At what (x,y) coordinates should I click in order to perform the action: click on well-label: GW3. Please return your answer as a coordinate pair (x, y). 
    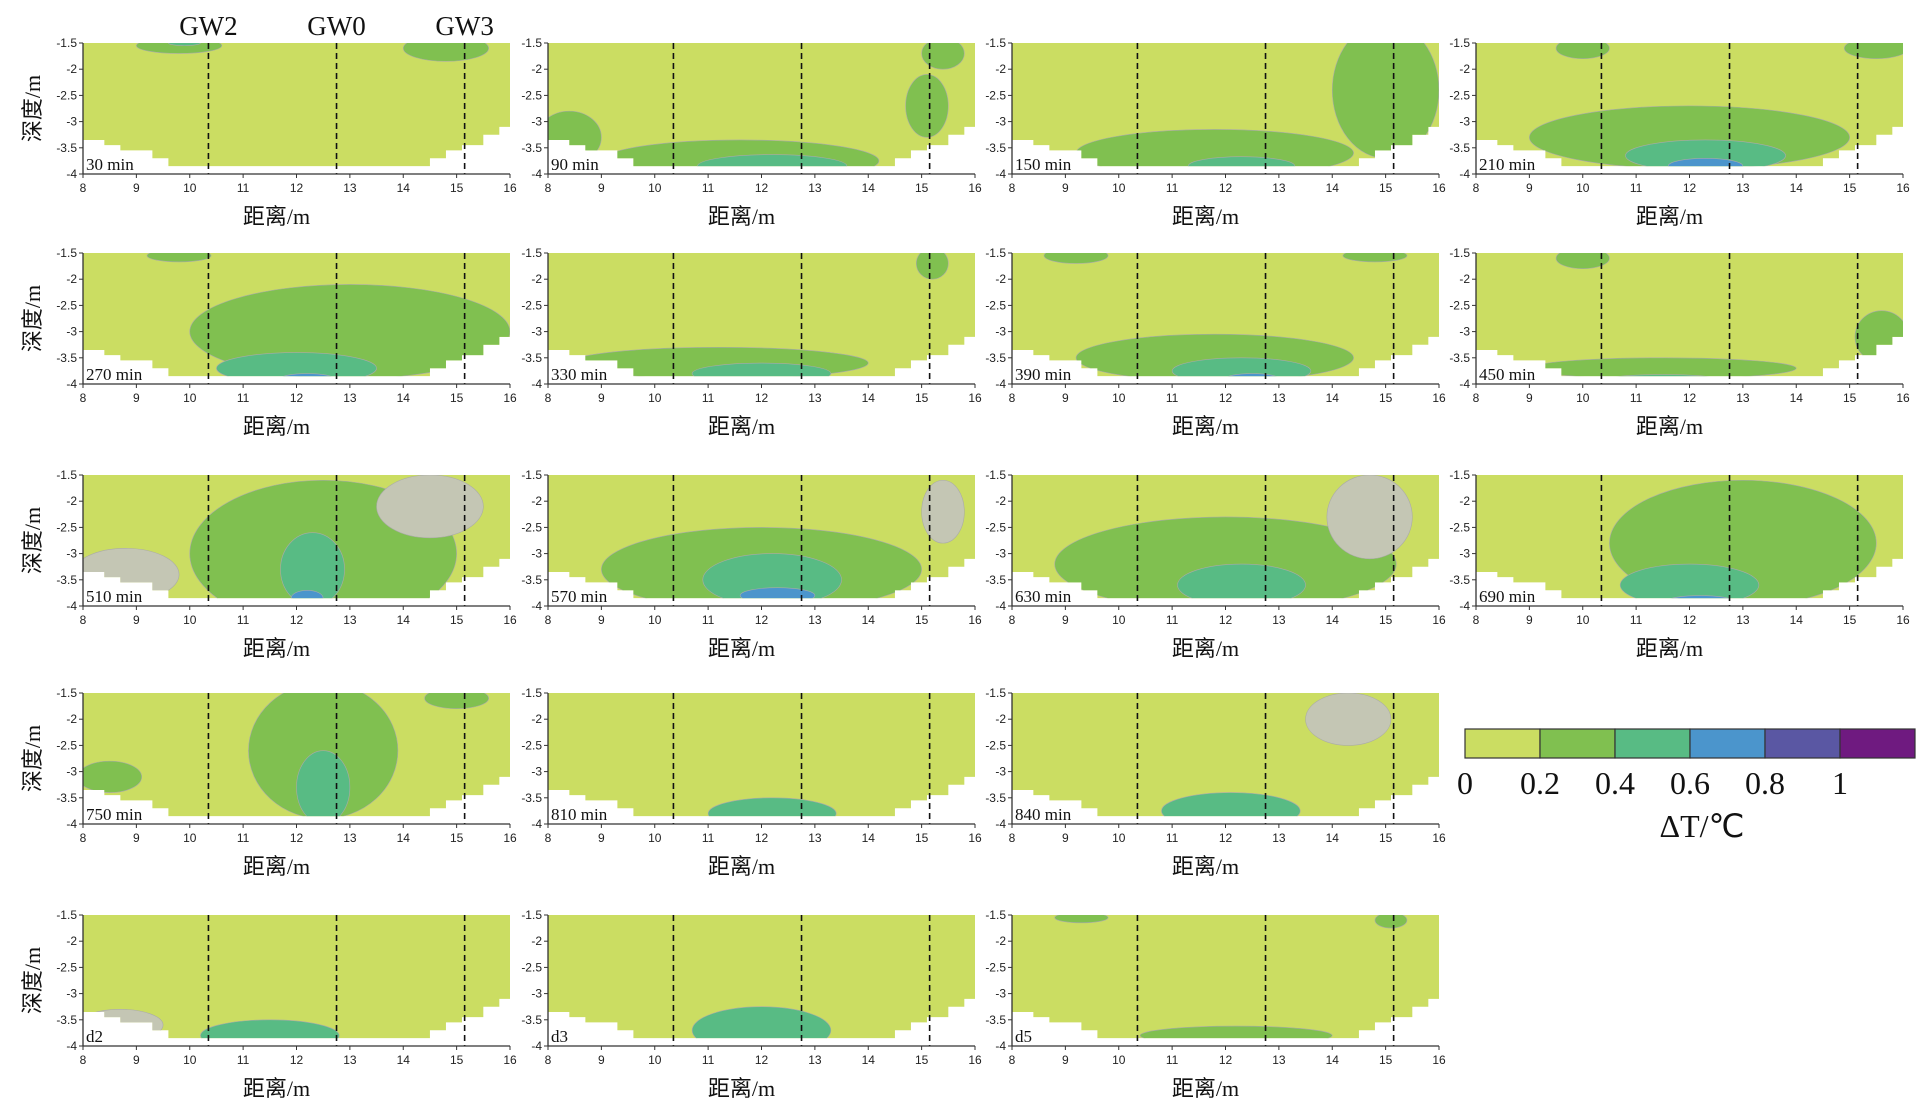
    Looking at the image, I should click on (464, 26).